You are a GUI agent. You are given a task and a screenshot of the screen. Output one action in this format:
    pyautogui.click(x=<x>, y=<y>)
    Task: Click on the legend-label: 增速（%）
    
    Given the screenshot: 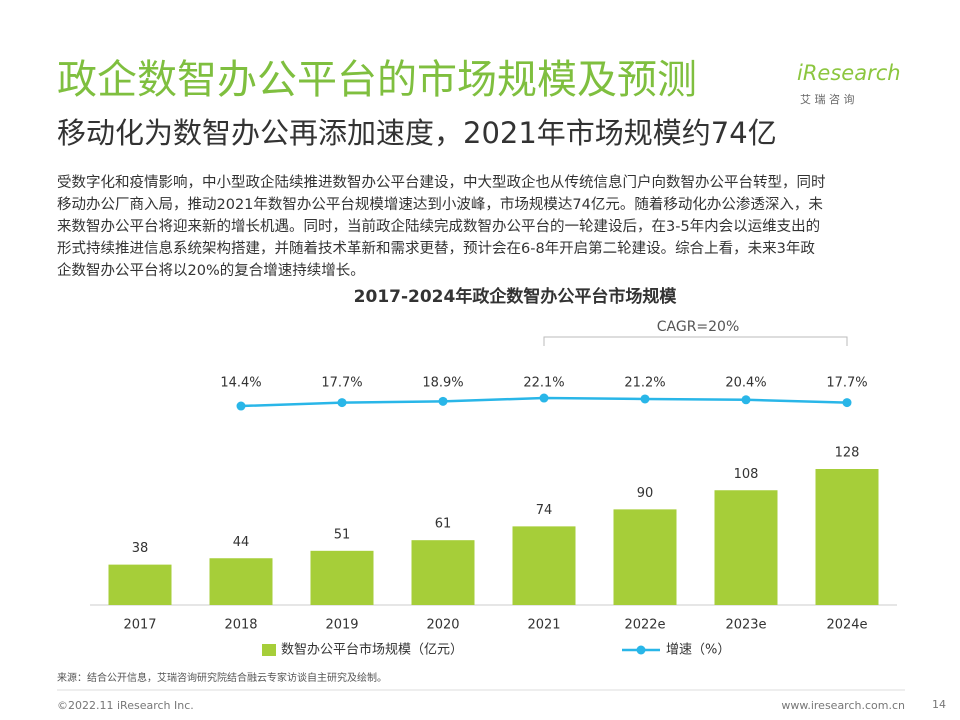 What is the action you would take?
    pyautogui.click(x=698, y=650)
    